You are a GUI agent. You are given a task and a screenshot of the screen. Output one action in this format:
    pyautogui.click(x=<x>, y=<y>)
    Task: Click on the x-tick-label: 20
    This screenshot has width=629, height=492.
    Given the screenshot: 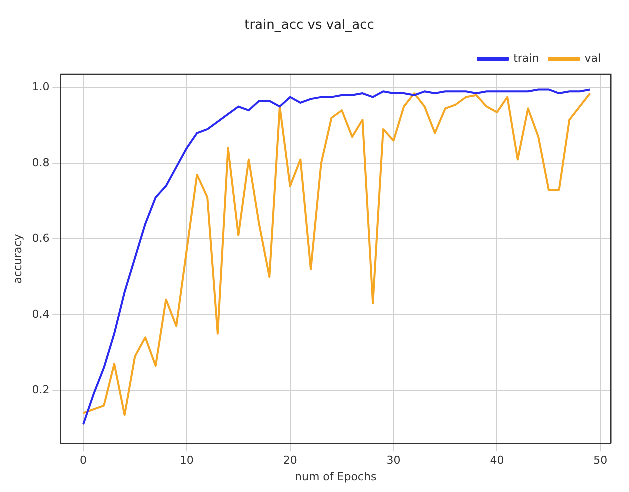 What is the action you would take?
    pyautogui.click(x=290, y=461)
    